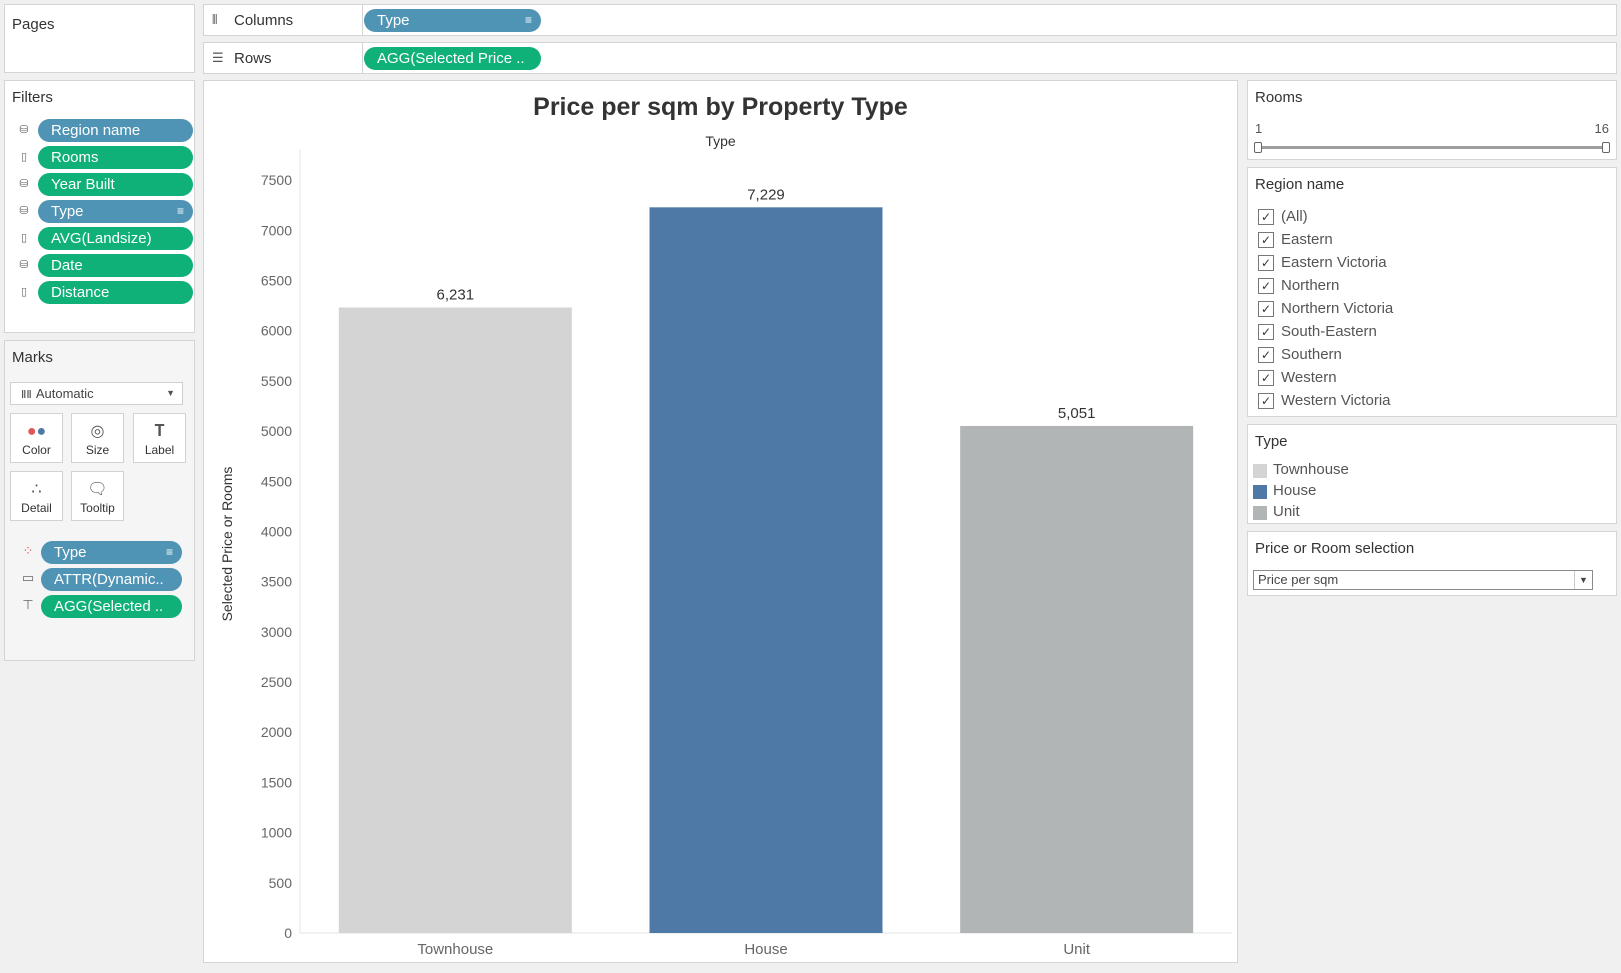 The image size is (1621, 973). What do you see at coordinates (99, 38) in the screenshot?
I see `pages-panel: Pages` at bounding box center [99, 38].